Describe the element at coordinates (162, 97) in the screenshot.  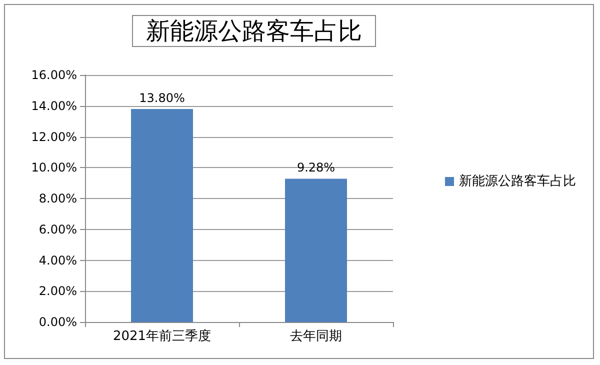
I see `data-label: 13.80%` at that location.